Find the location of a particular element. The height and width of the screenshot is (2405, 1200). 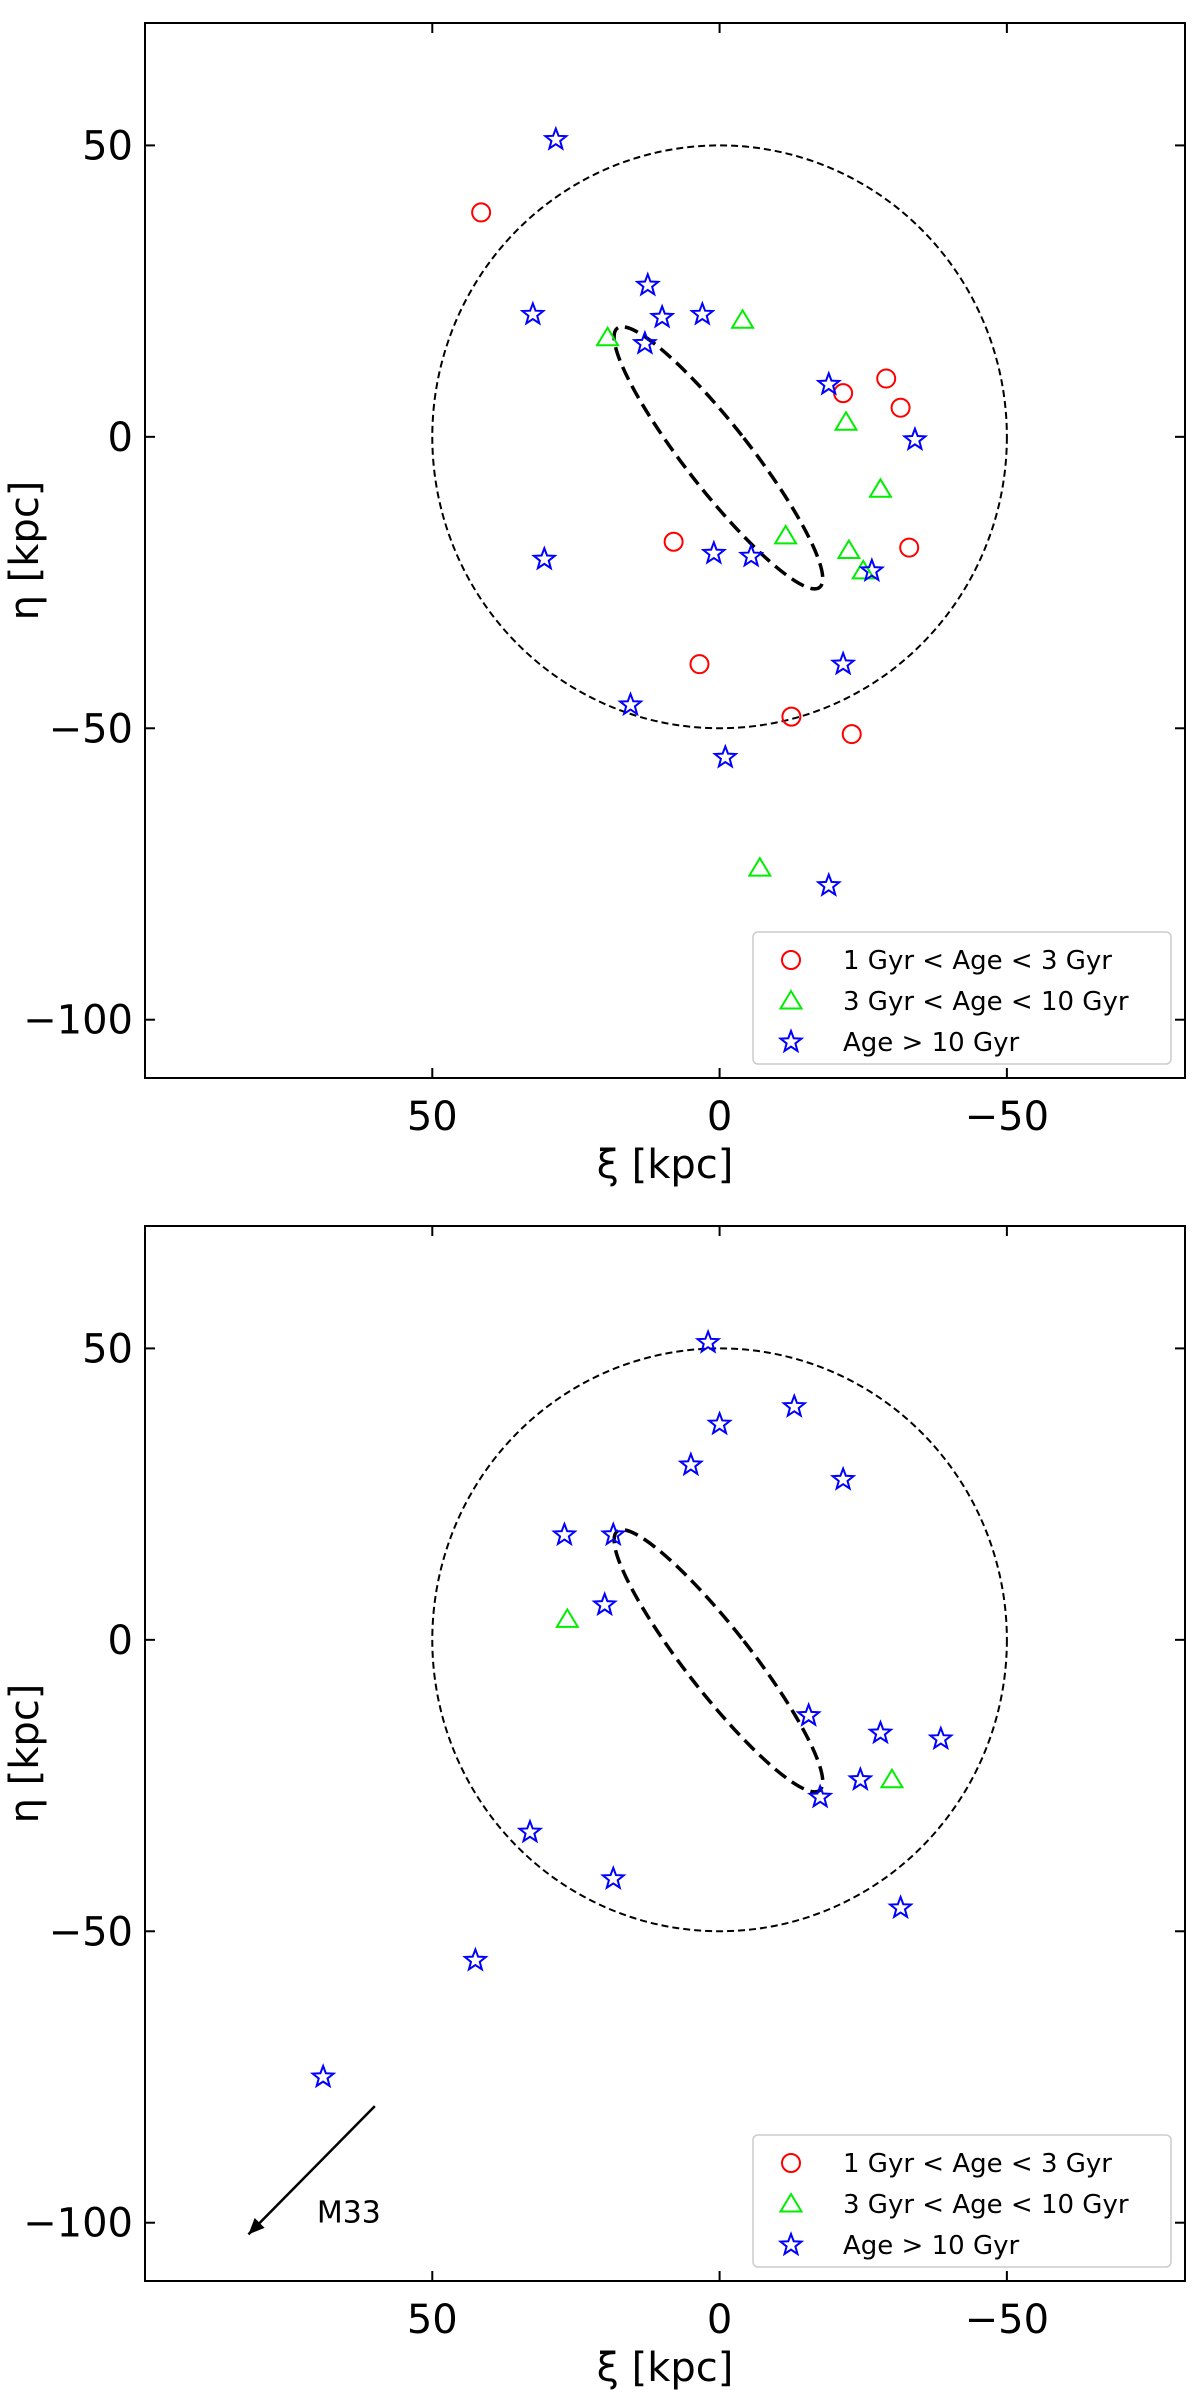

legend-entry: Age > 10 Gyr is located at coordinates (931, 1043).